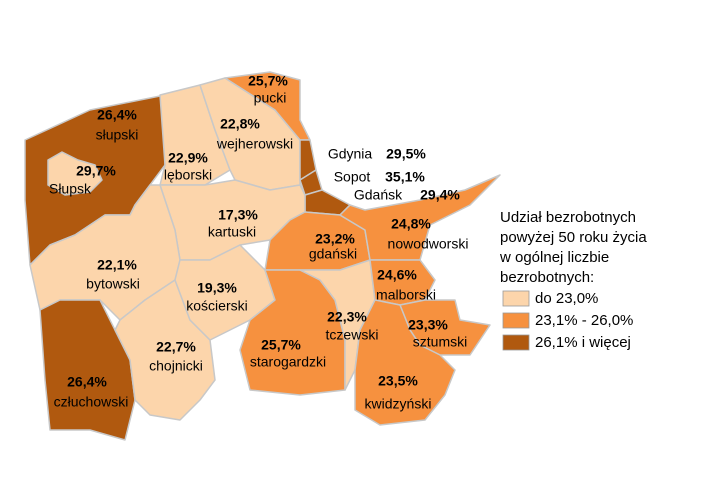  What do you see at coordinates (176, 366) in the screenshot?
I see `region-name: chojnicki` at bounding box center [176, 366].